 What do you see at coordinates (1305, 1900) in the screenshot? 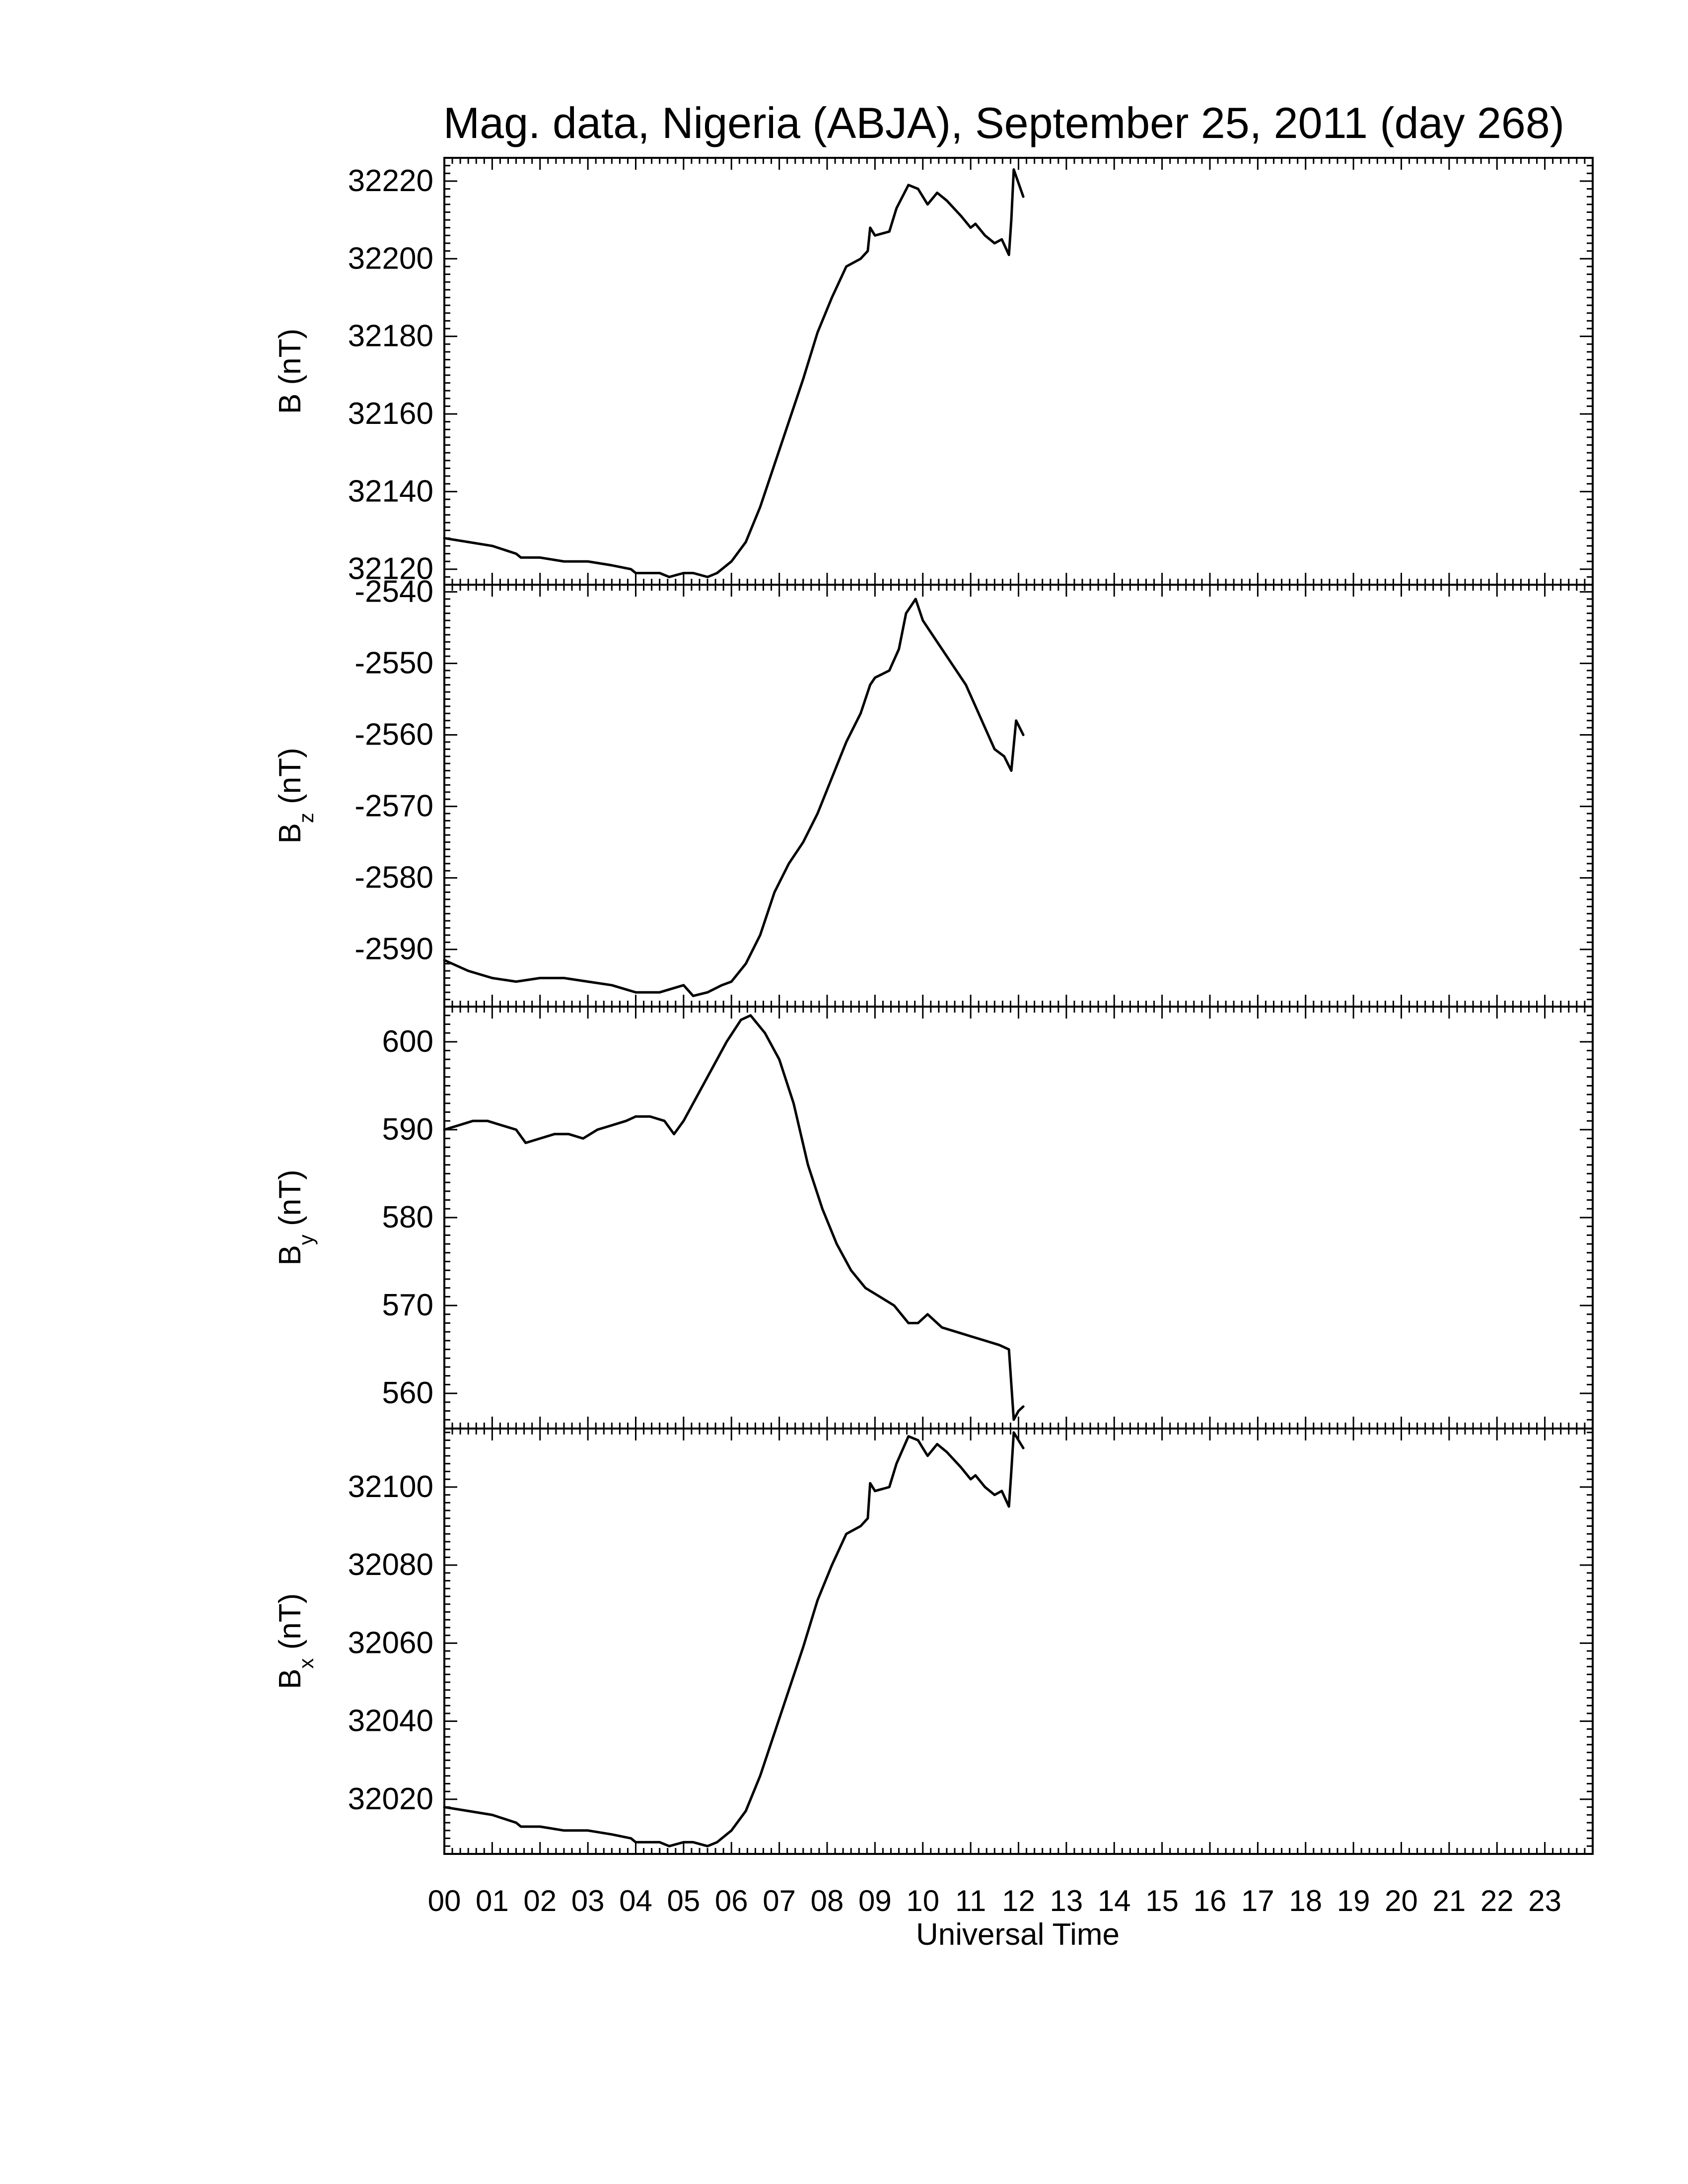
I see `x-tick-label: 18` at bounding box center [1305, 1900].